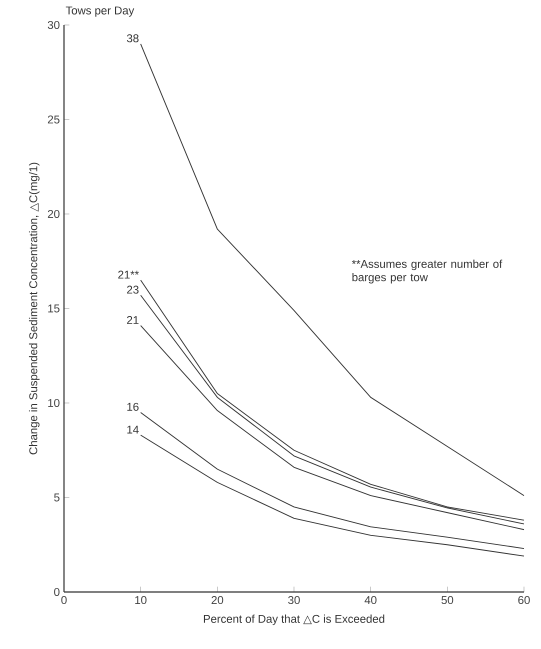  I want to click on series-label: 14, so click(133, 430).